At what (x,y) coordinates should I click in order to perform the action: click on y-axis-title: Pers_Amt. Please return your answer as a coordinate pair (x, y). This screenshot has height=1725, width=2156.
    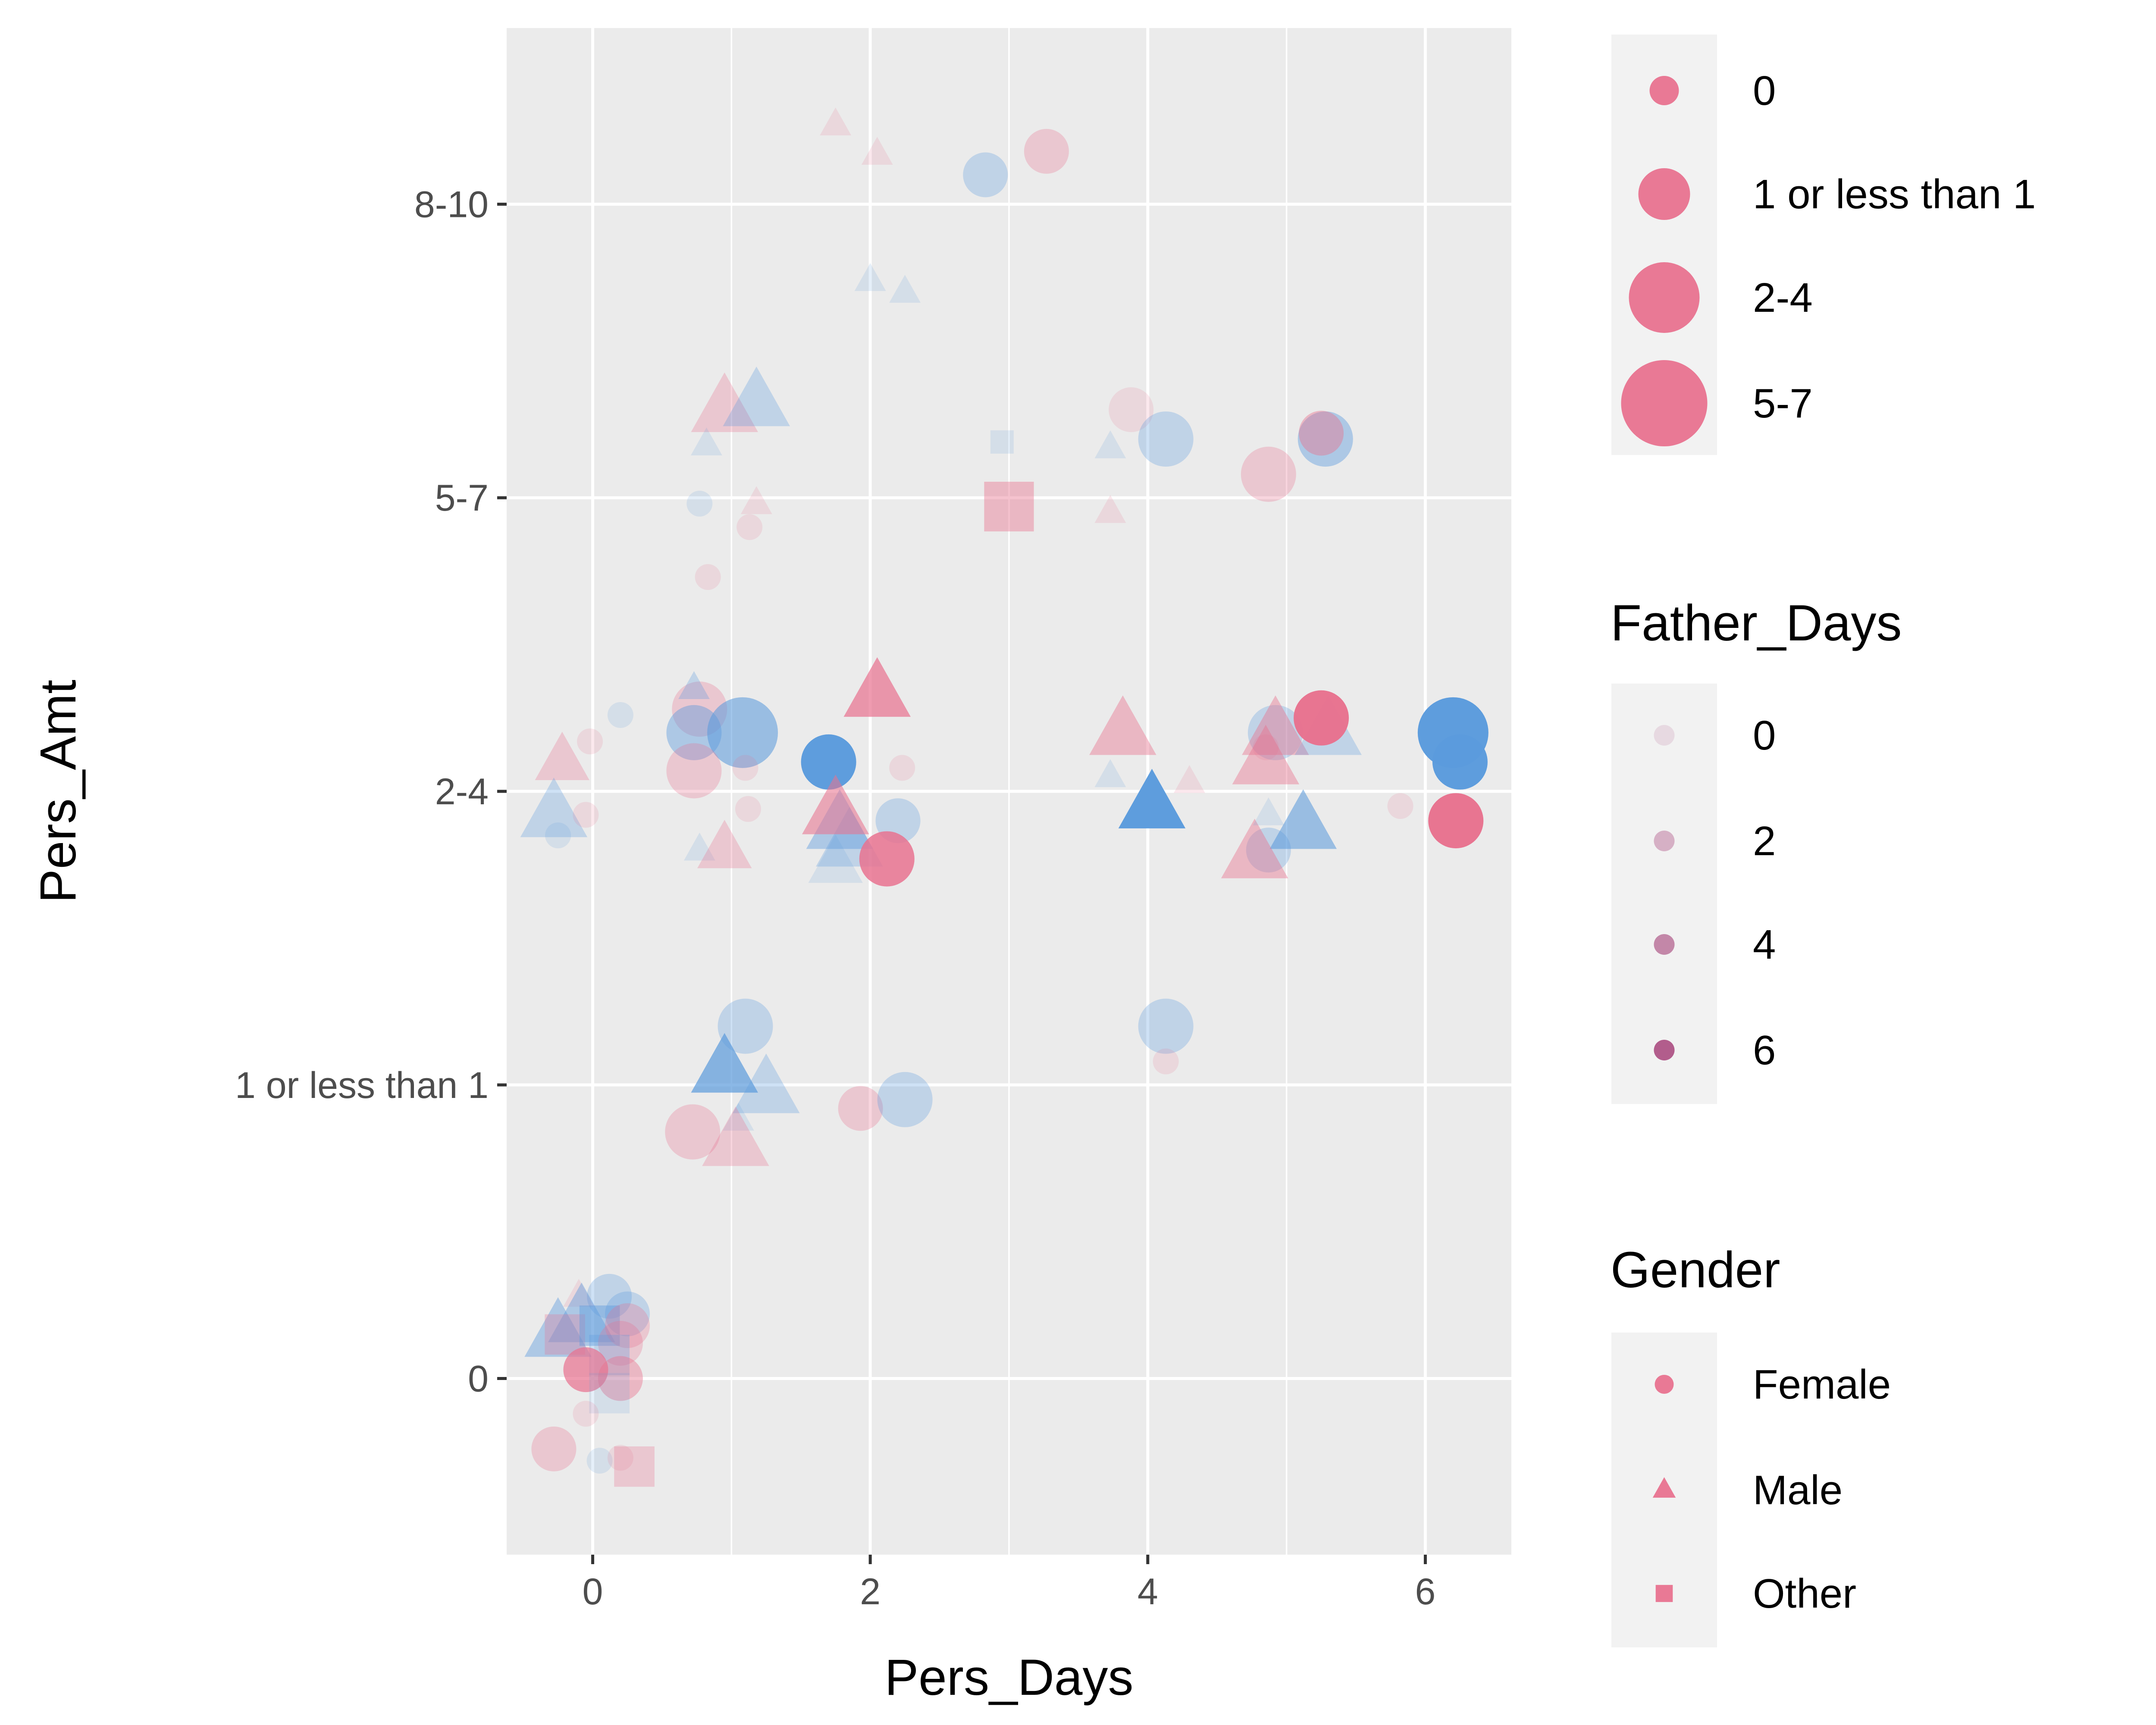
    Looking at the image, I should click on (58, 791).